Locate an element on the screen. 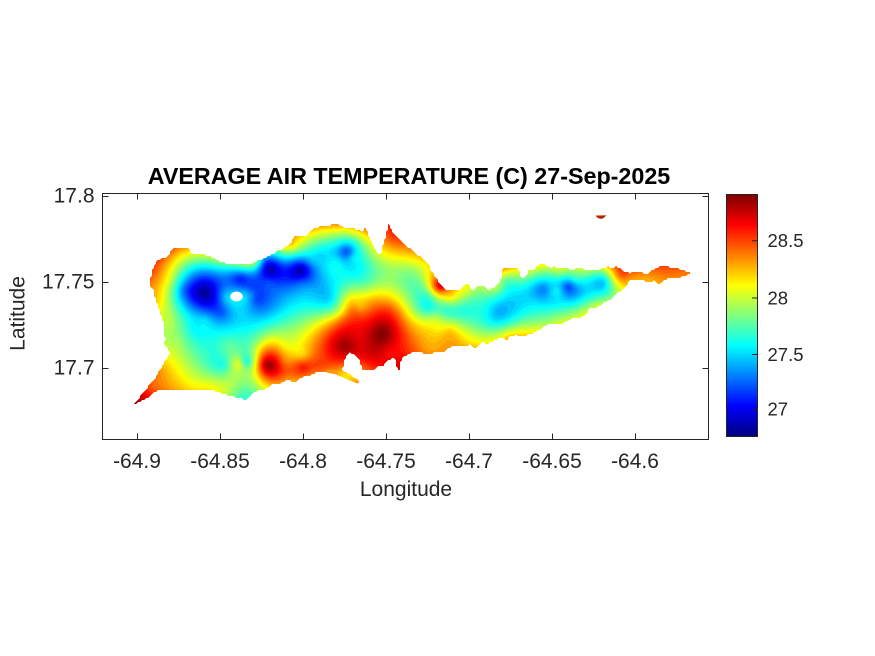 Image resolution: width=875 pixels, height=656 pixels. svg-text: 28 is located at coordinates (778, 297).